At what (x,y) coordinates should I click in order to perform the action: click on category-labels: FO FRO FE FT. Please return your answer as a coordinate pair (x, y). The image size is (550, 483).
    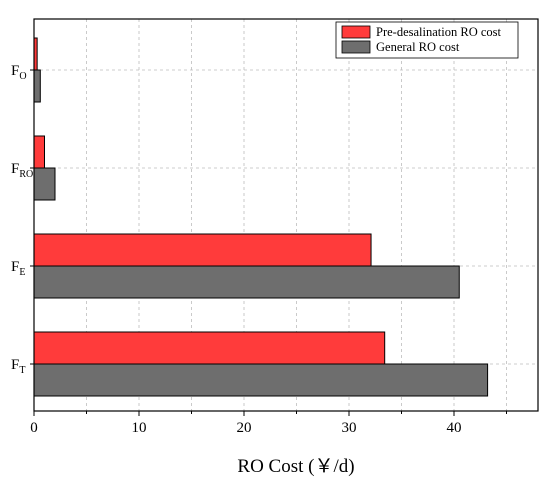
    Looking at the image, I should click on (22, 219).